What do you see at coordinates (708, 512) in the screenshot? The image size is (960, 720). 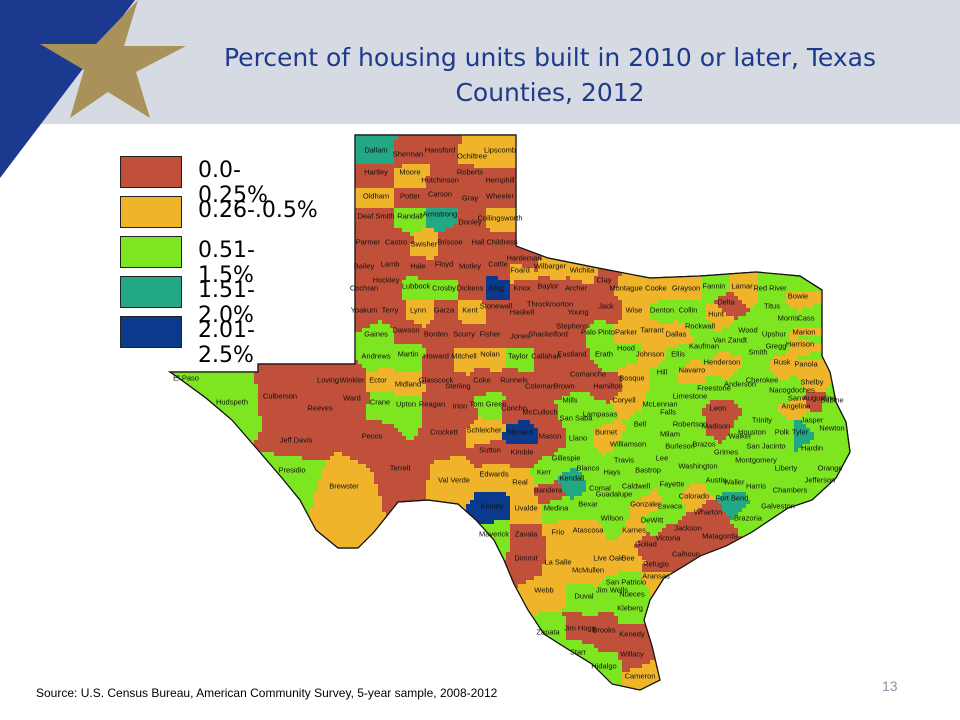 I see `county-label: Wharton` at bounding box center [708, 512].